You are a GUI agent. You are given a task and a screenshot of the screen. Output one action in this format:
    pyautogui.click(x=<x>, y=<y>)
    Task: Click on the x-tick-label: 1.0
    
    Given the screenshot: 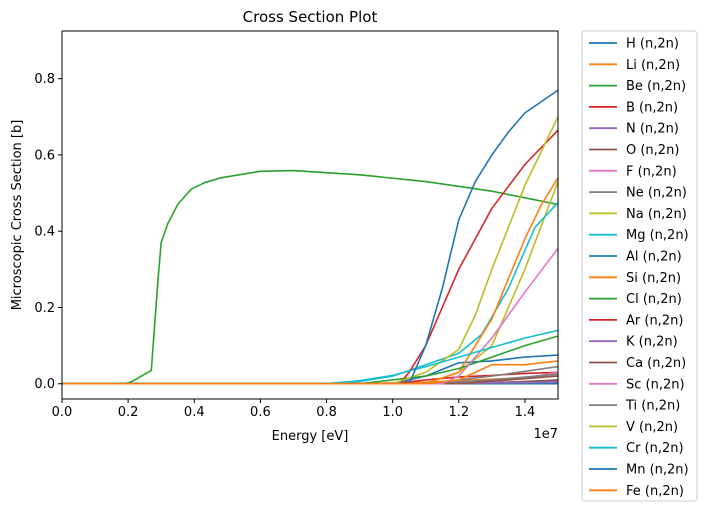 What is the action you would take?
    pyautogui.click(x=392, y=412)
    